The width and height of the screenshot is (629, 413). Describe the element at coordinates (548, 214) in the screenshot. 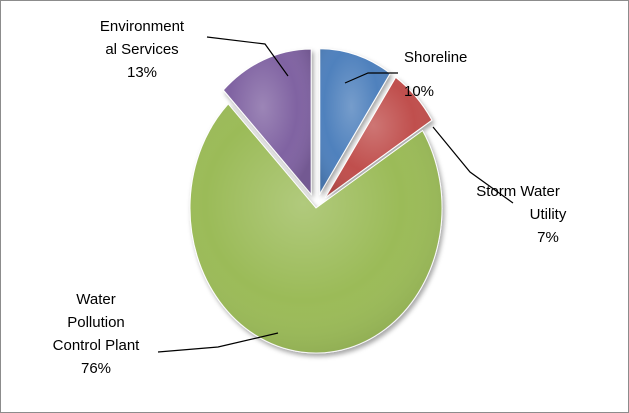

I see `data-label-text: Utility` at that location.